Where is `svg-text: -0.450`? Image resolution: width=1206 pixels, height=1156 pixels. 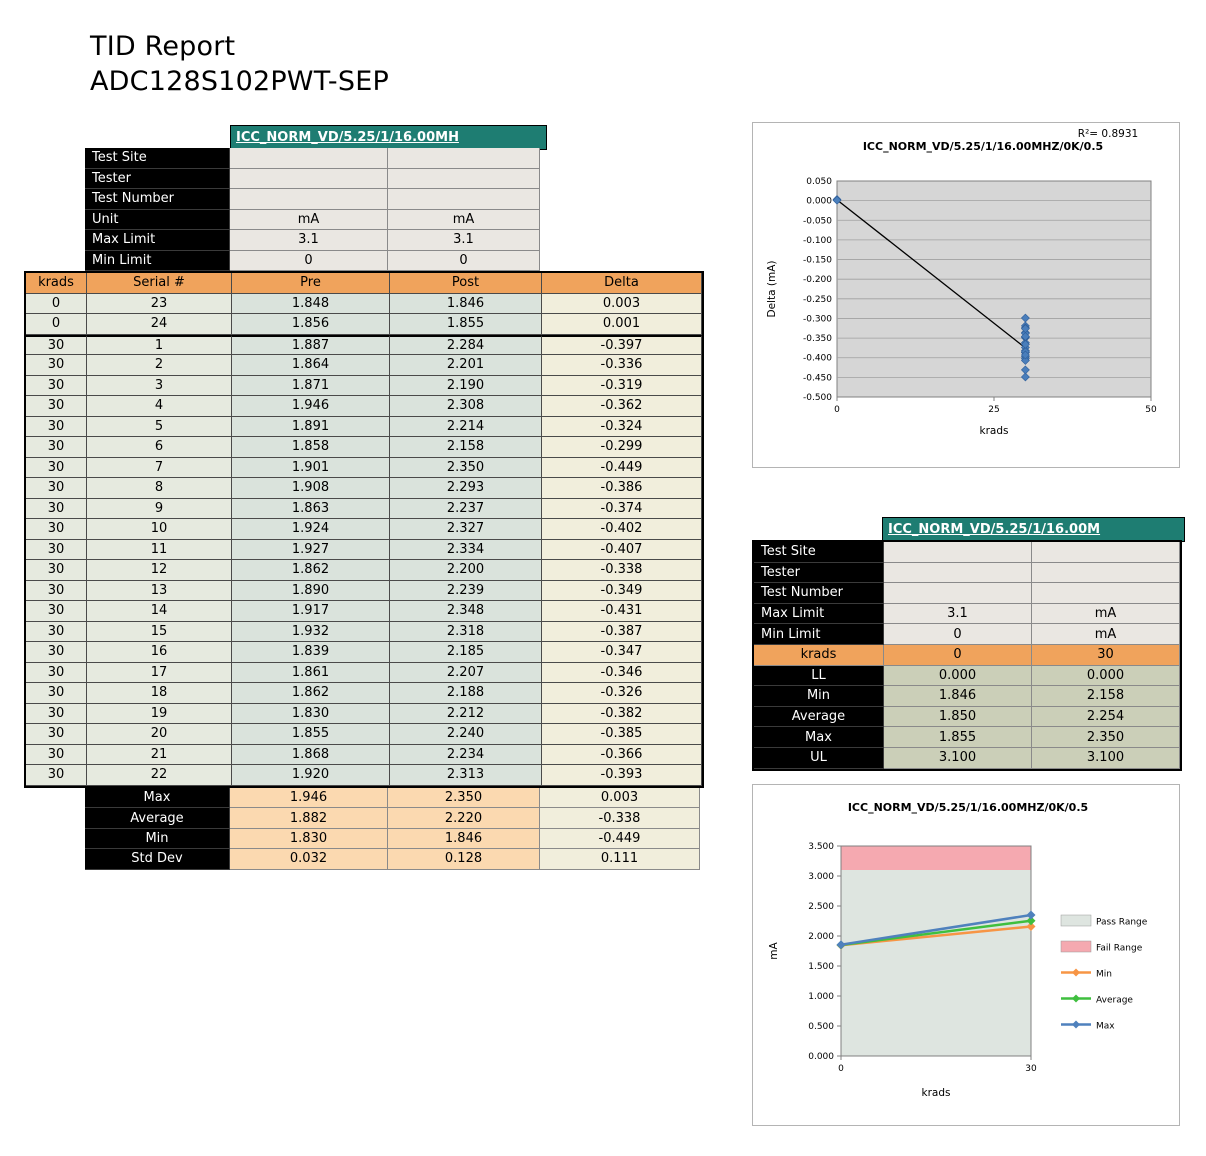
svg-text: -0.450 is located at coordinates (817, 378).